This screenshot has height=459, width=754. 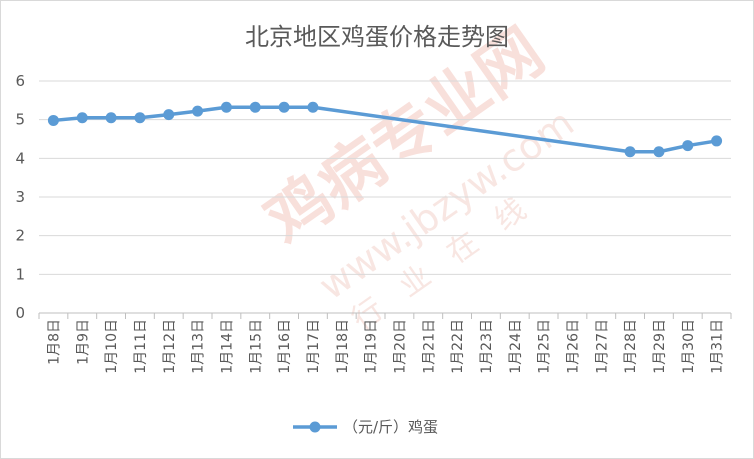 I want to click on y-tick-label: 6, so click(x=20, y=81).